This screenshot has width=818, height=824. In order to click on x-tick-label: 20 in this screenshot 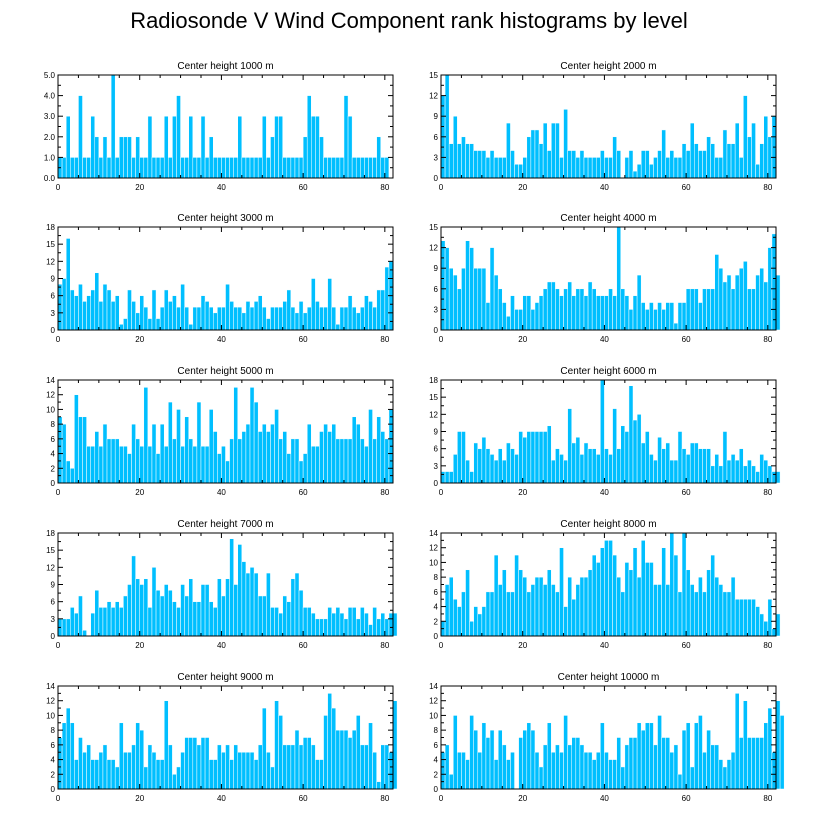, I will do `click(139, 798)`.